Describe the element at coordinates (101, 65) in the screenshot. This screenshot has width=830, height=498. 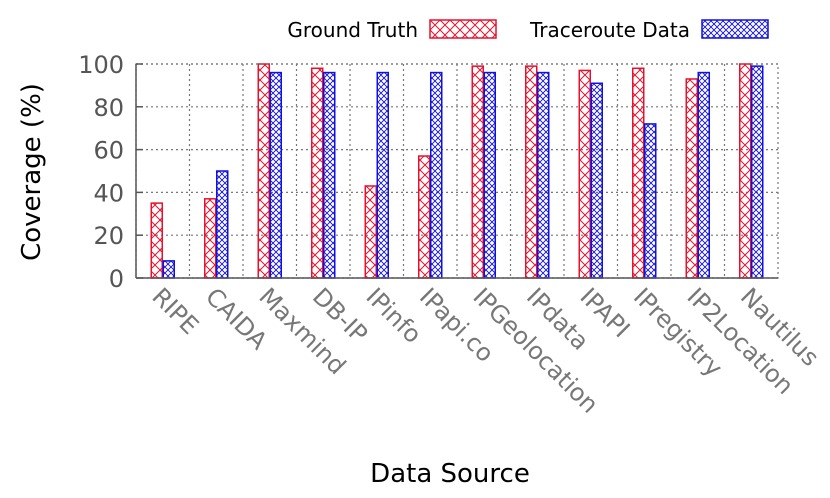
I see `y-tick-label: 100` at that location.